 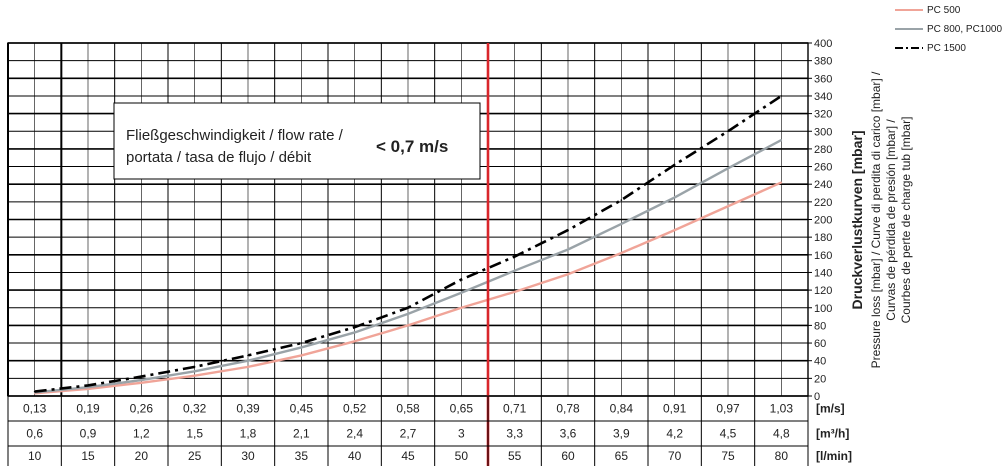 What do you see at coordinates (823, 97) in the screenshot?
I see `y-tick-label: 340` at bounding box center [823, 97].